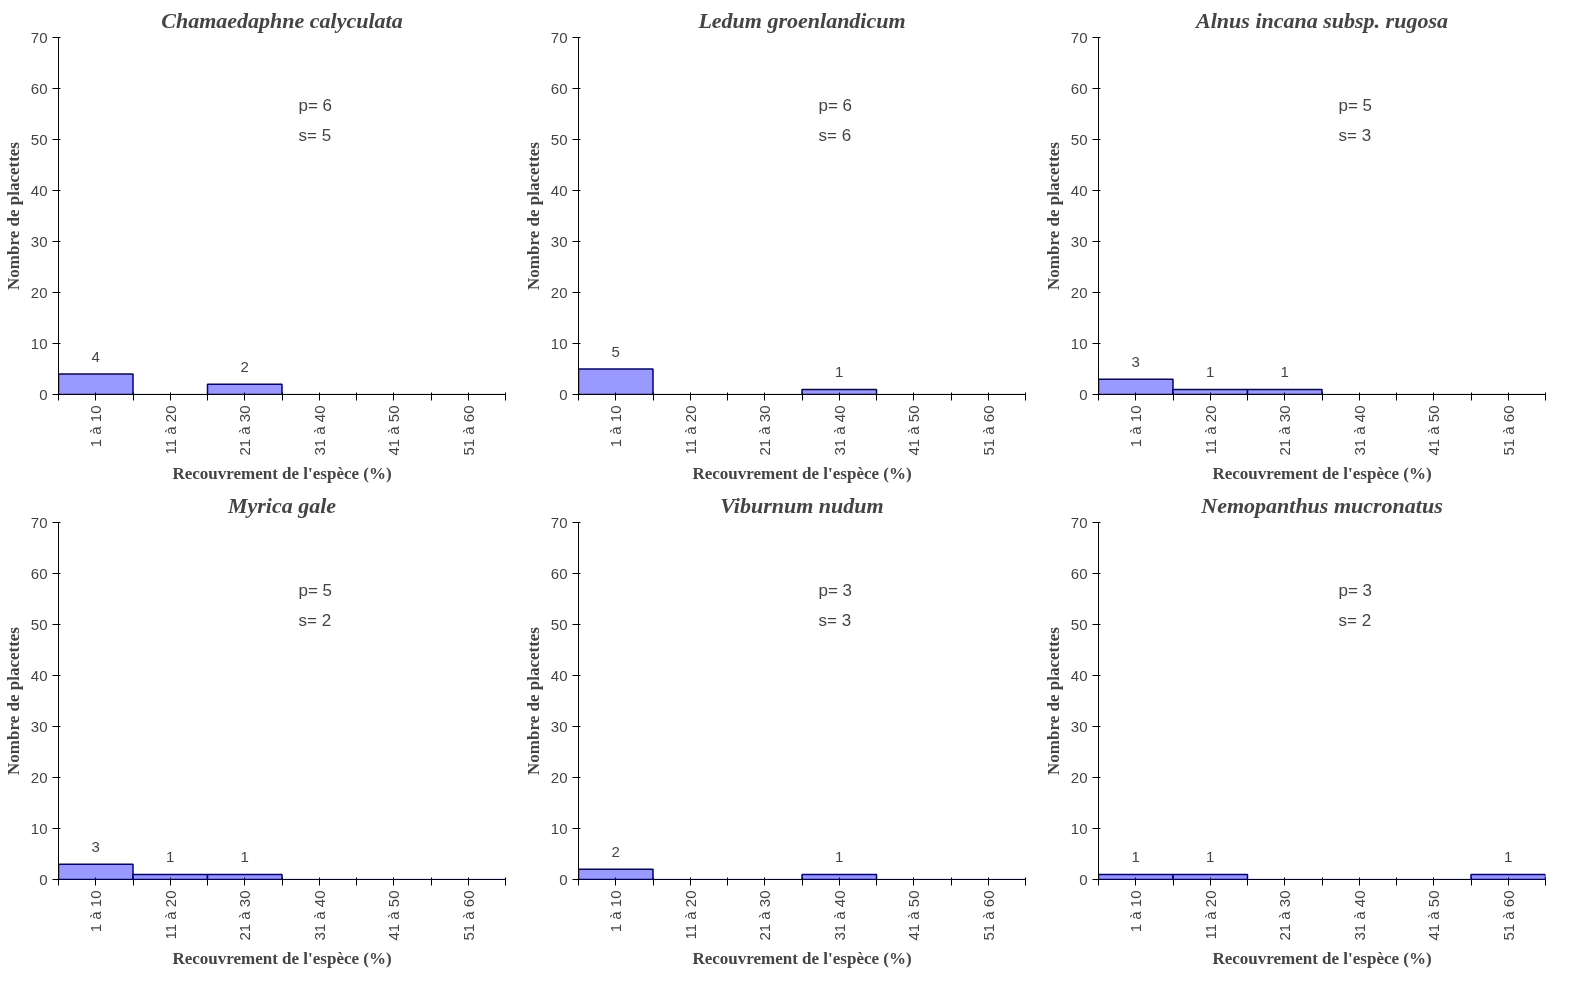  Describe the element at coordinates (282, 20) in the screenshot. I see `chart-title: Chamaedaphne calyculata` at that location.